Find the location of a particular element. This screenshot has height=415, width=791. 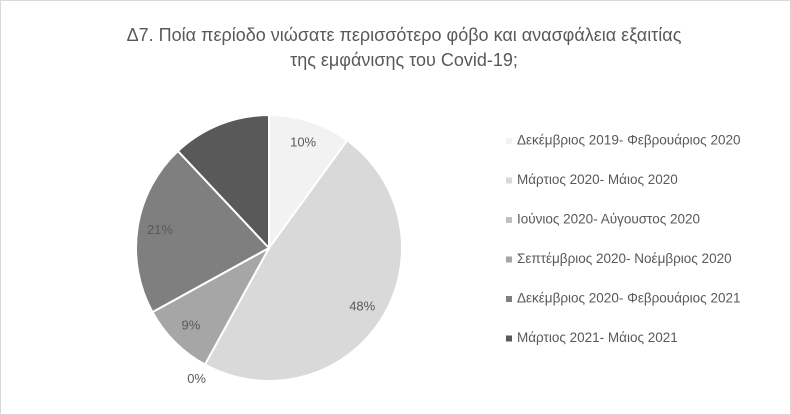

legend-label: Ιούνιος 2020- Αύγουστος 2020 is located at coordinates (608, 219).